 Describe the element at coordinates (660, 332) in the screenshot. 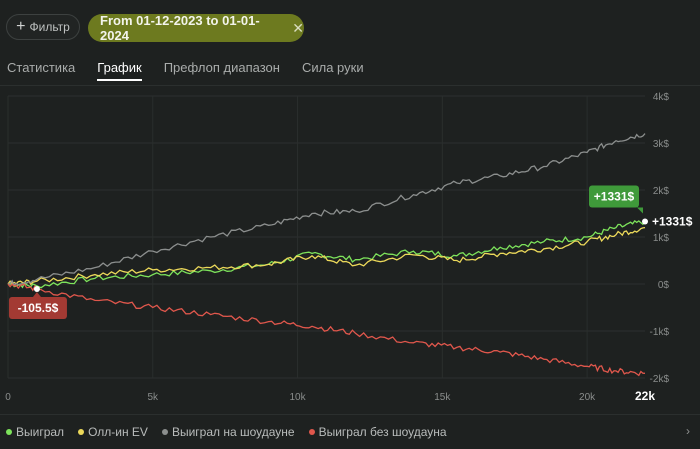

I see `y-tick-label: -1k$` at that location.